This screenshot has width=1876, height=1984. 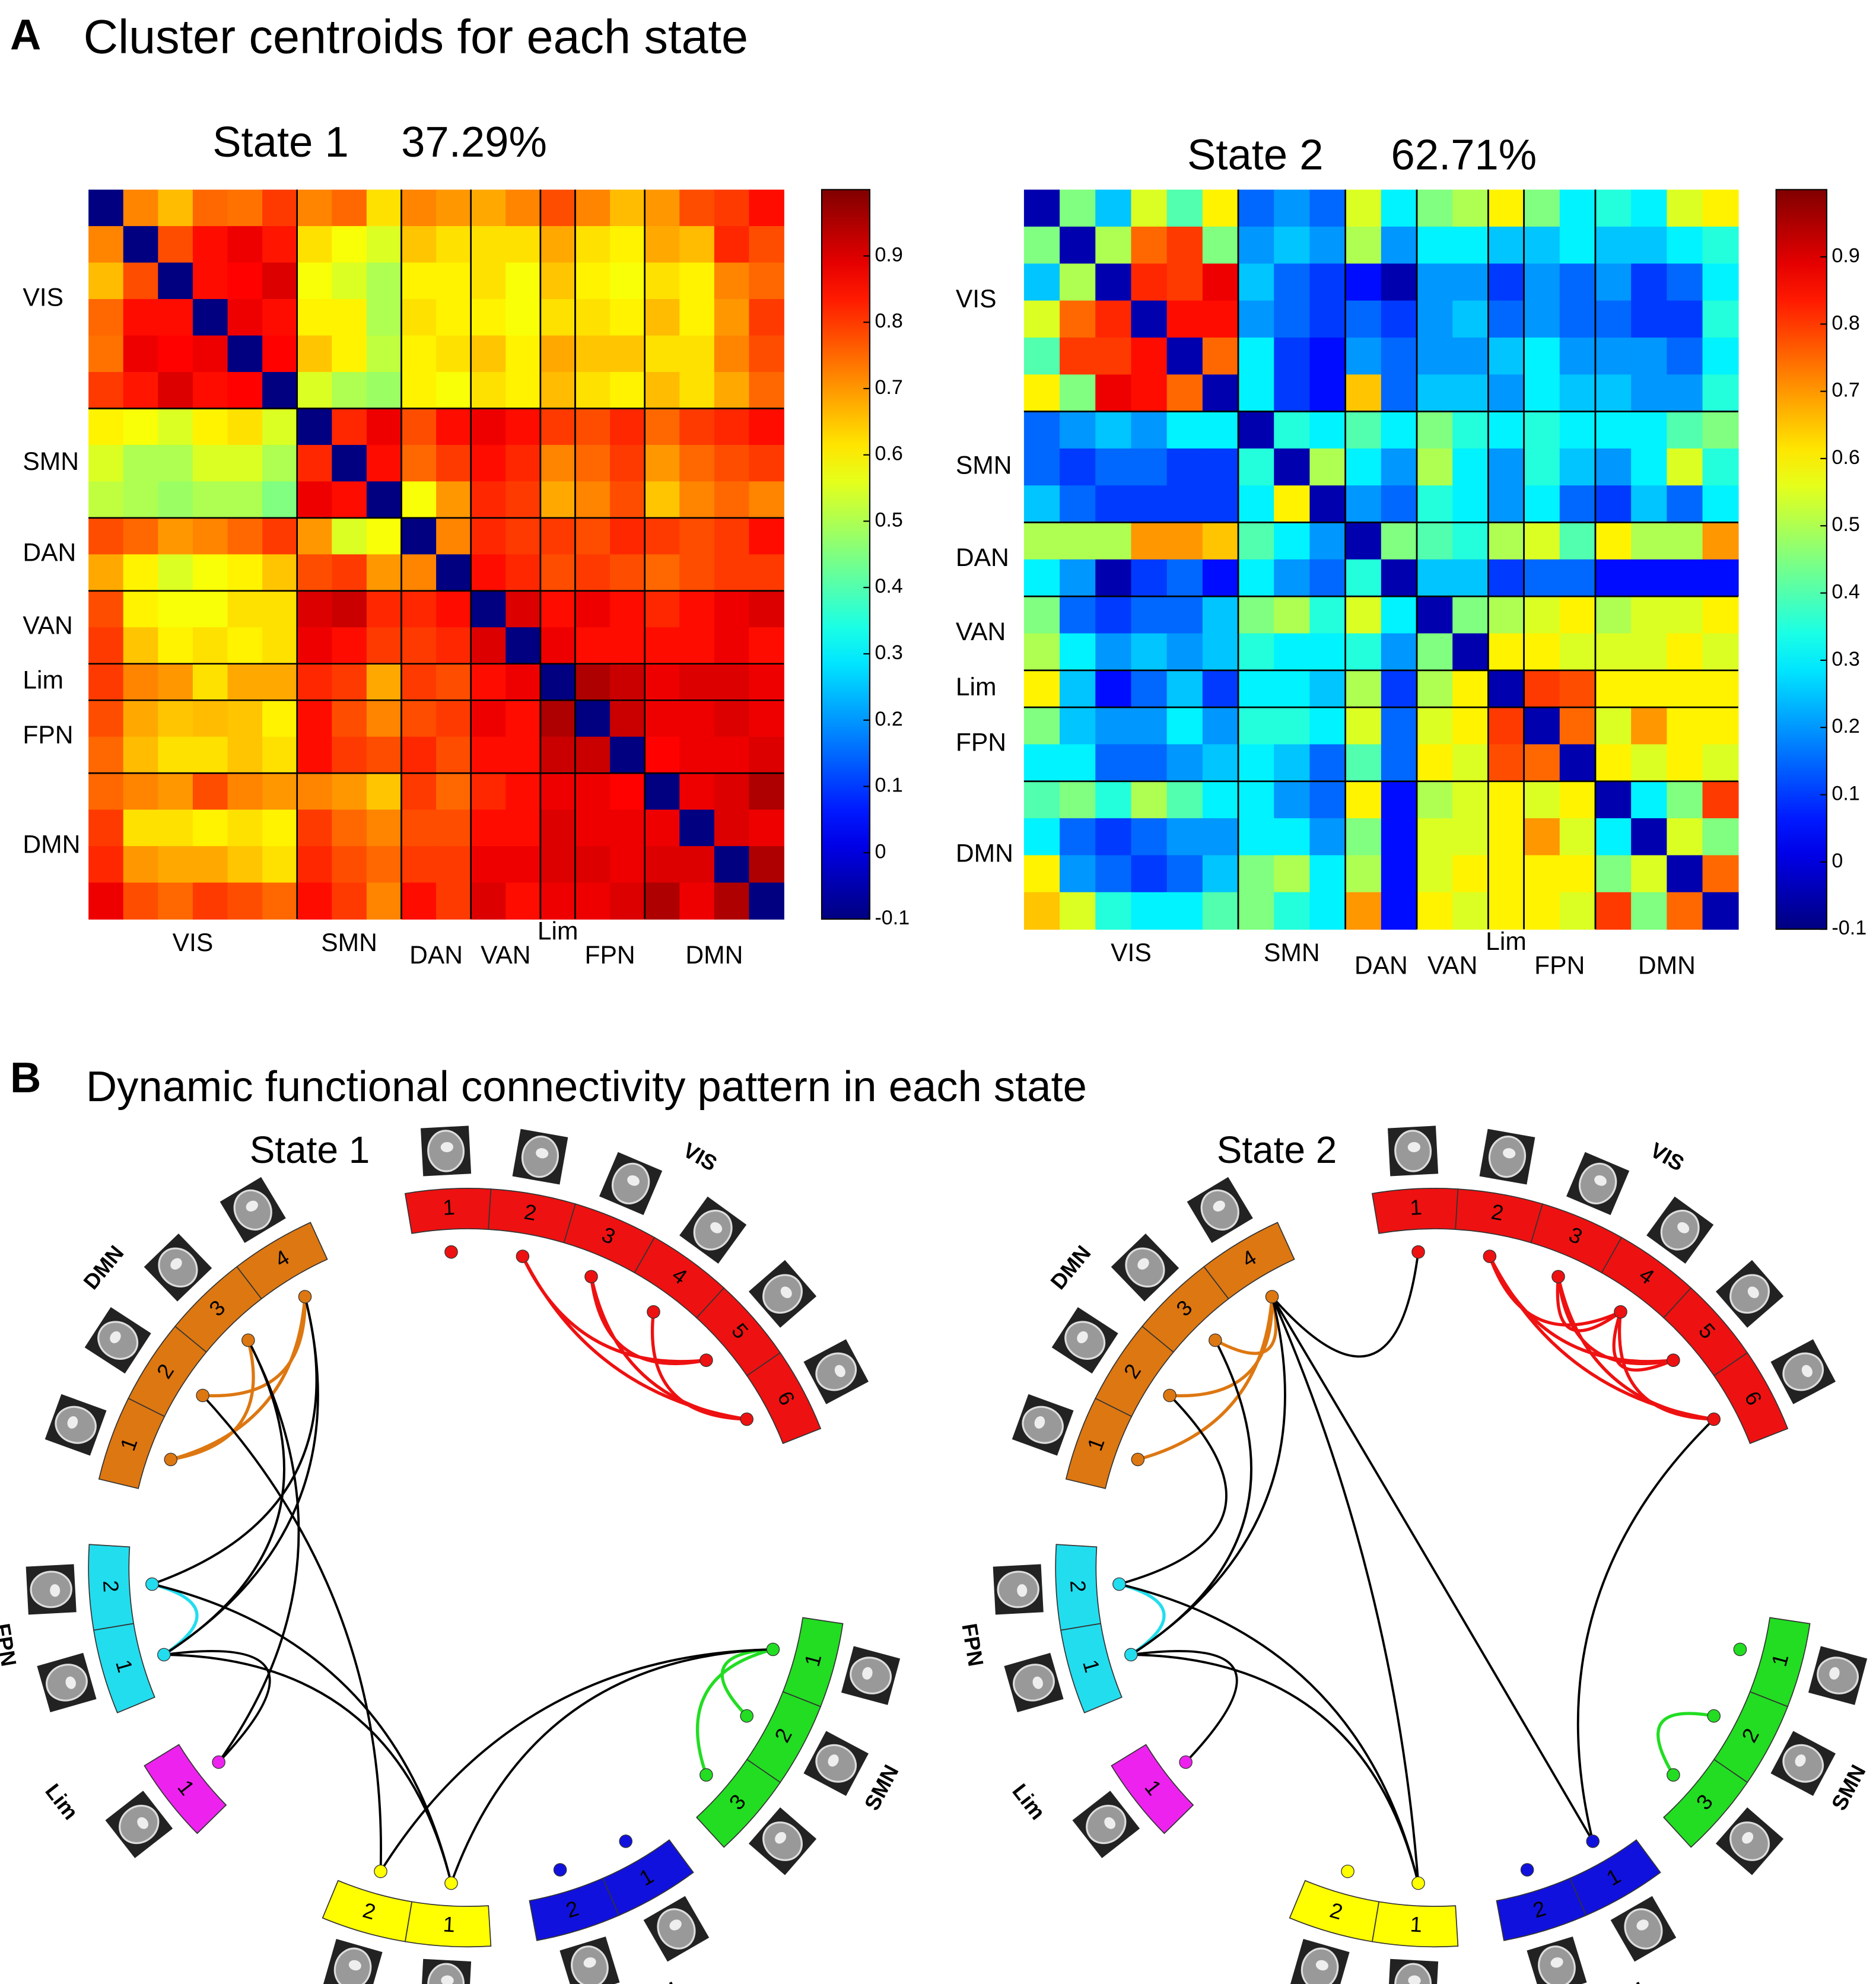 I want to click on x-group-label: VIS, so click(x=193, y=943).